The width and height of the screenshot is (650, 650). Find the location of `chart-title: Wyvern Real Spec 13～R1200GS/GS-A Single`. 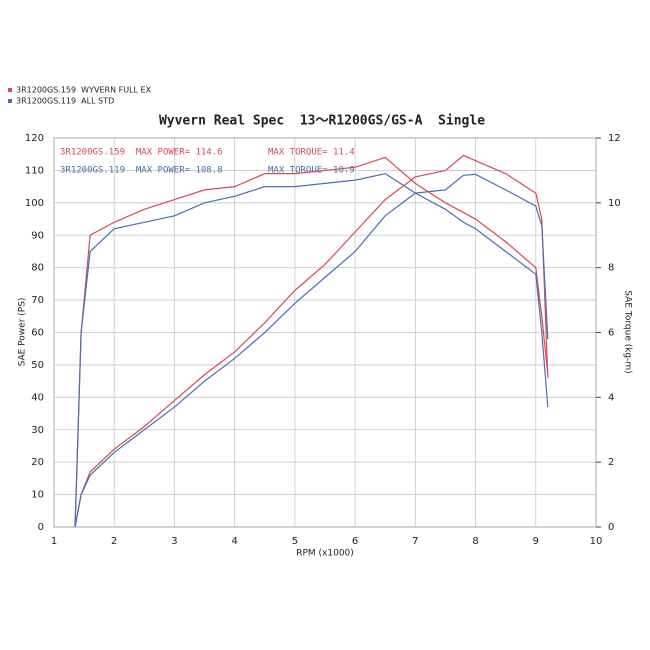

chart-title: Wyvern Real Spec 13～R1200GS/GS-A Single is located at coordinates (322, 121).